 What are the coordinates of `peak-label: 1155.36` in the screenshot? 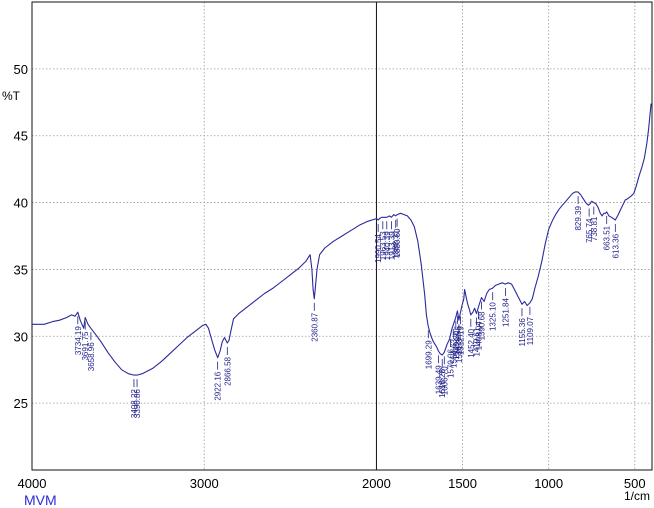 It's located at (522, 332).